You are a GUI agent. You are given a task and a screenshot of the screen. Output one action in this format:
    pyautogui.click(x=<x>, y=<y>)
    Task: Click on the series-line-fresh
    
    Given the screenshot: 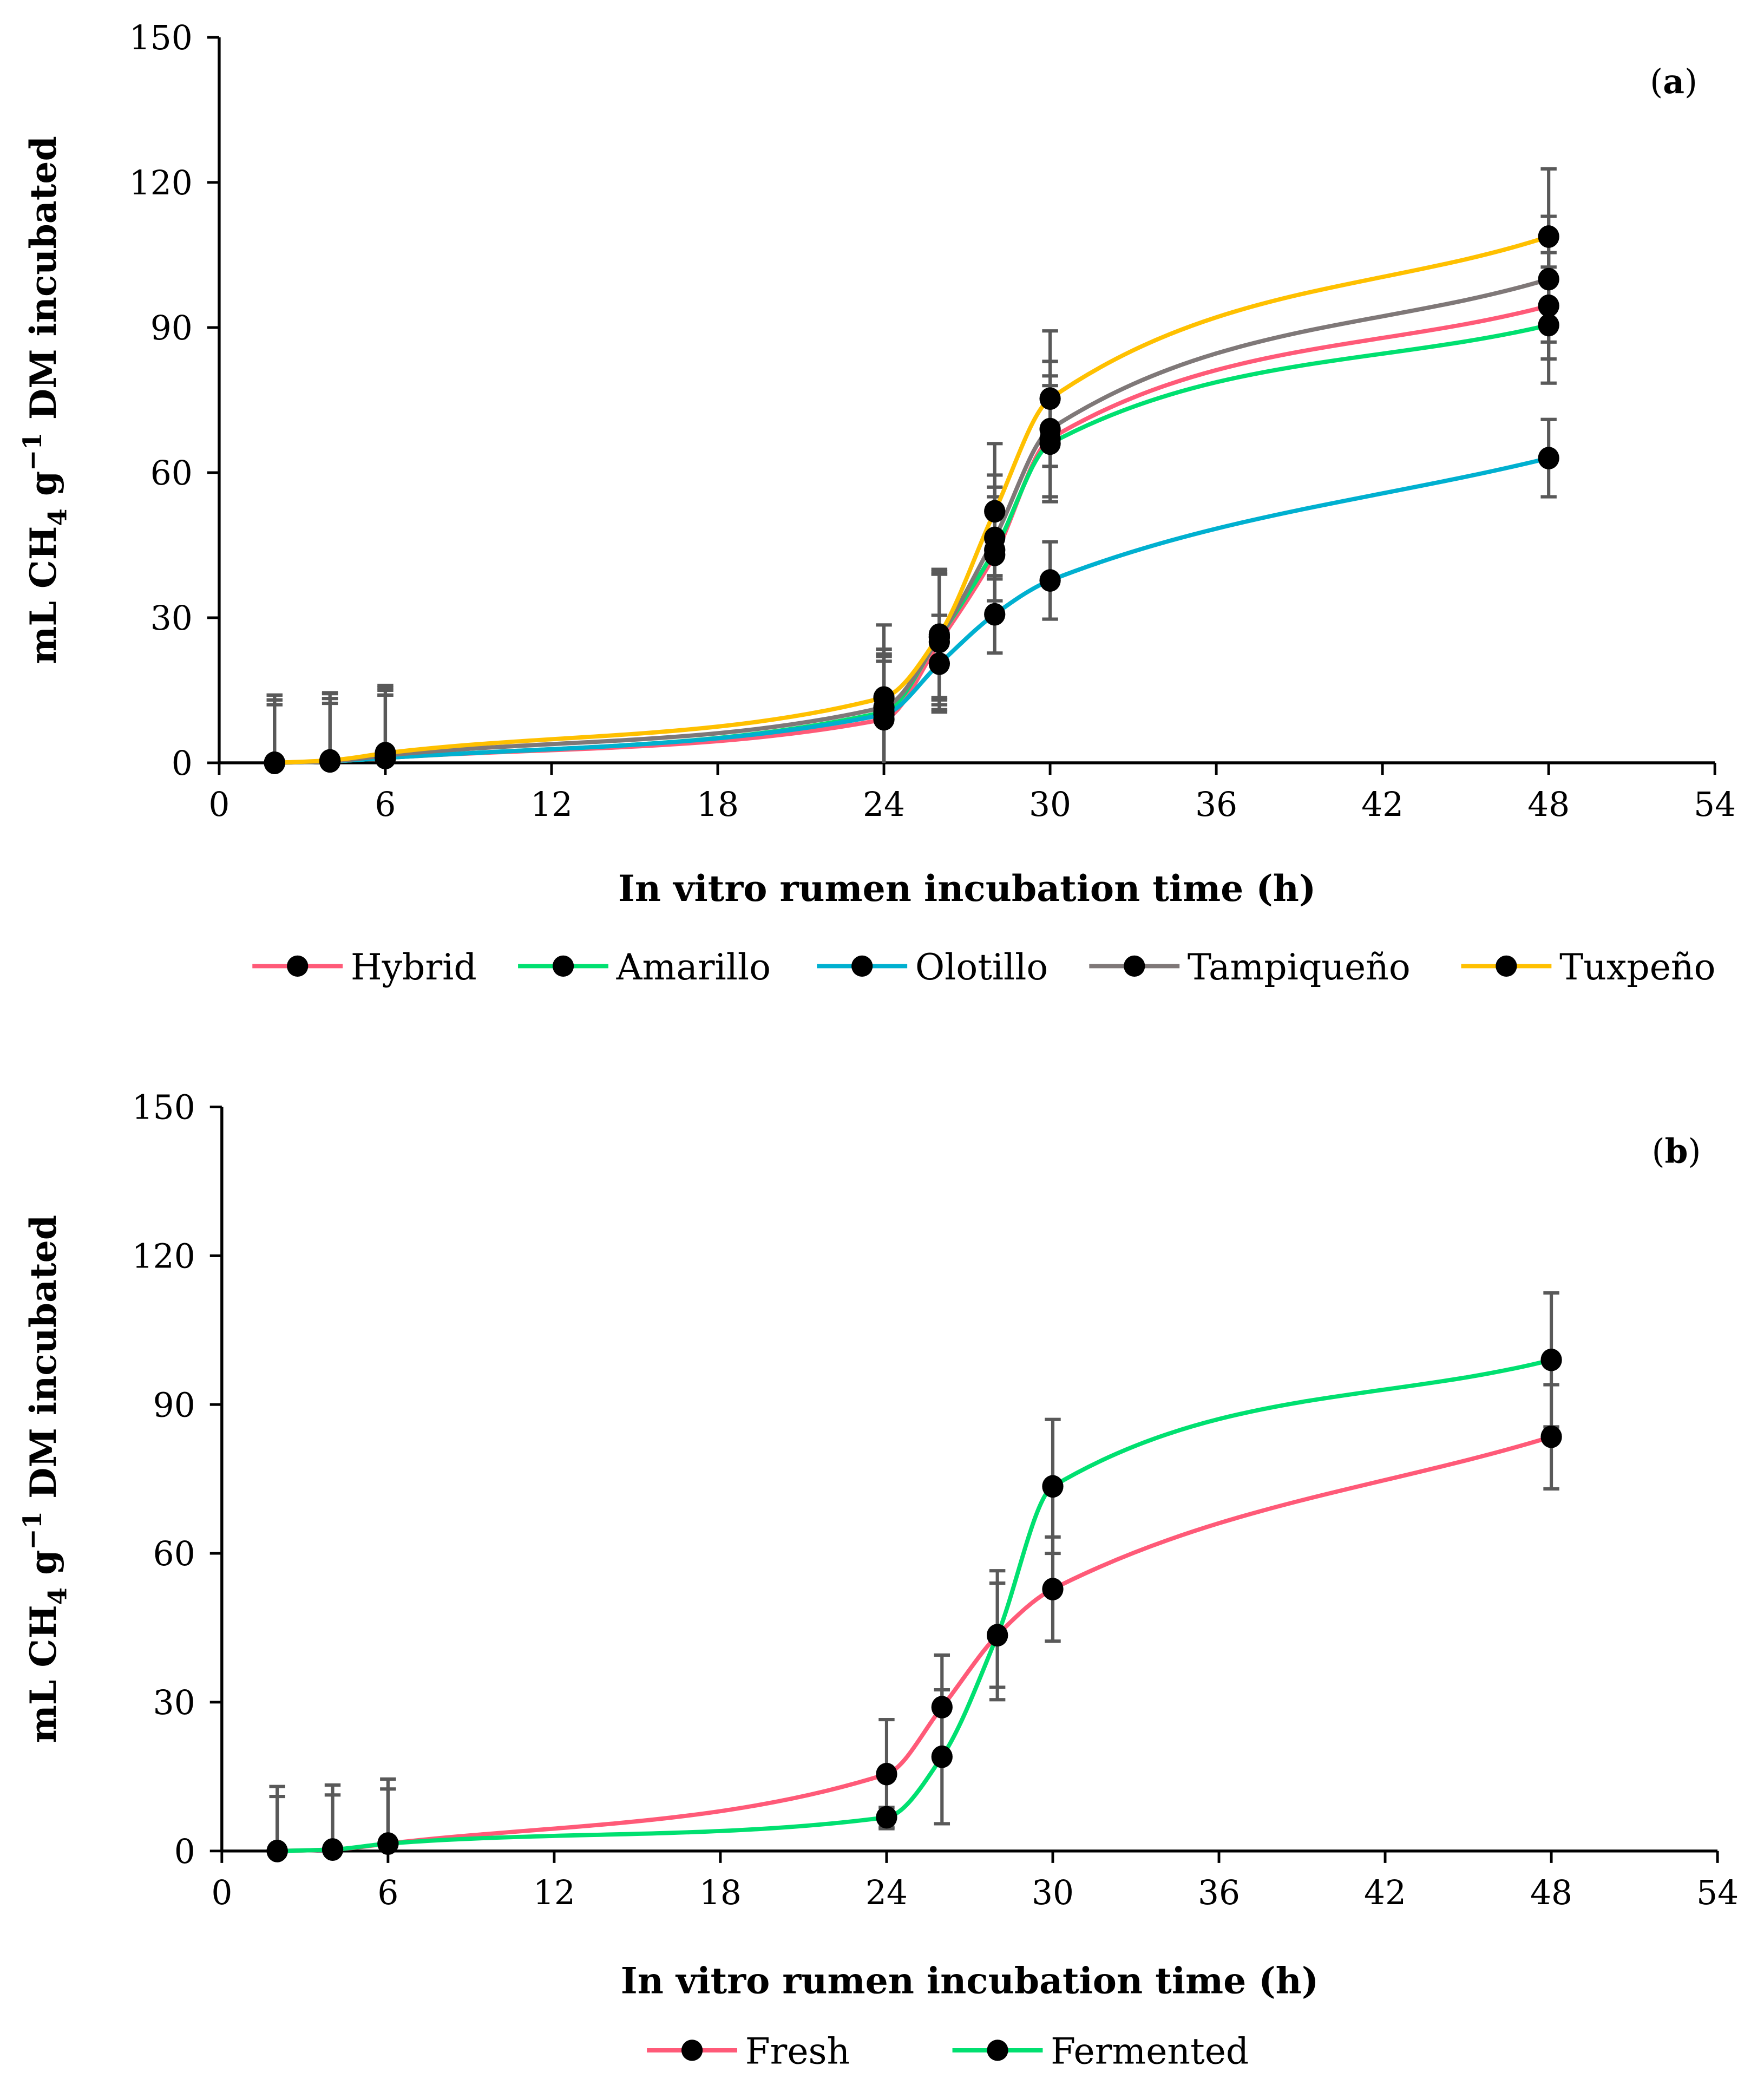 What is the action you would take?
    pyautogui.click(x=915, y=1644)
    